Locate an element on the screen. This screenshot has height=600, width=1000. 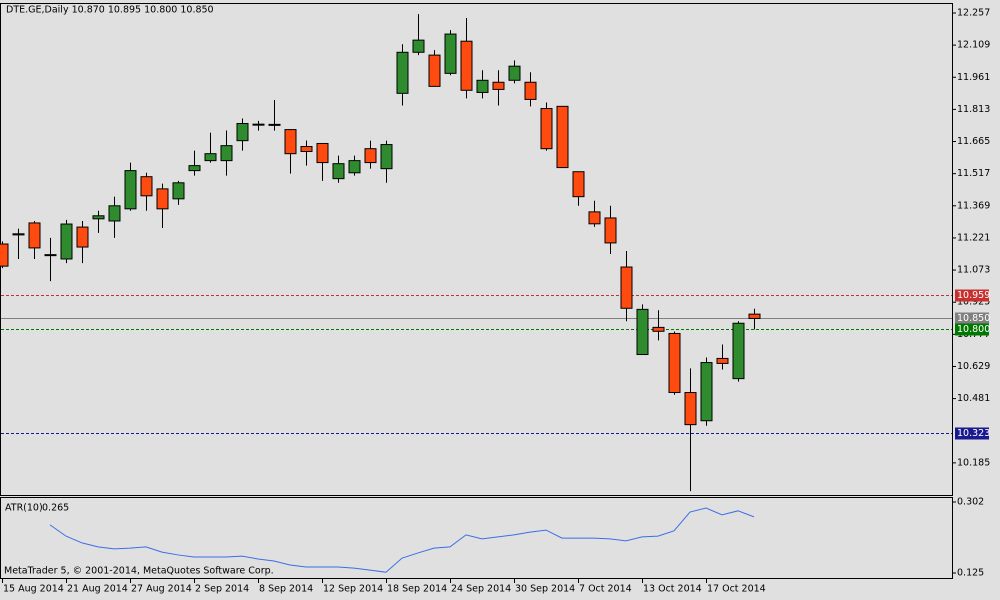
x-tick-label: 12 Sep 2014 is located at coordinates (353, 589).